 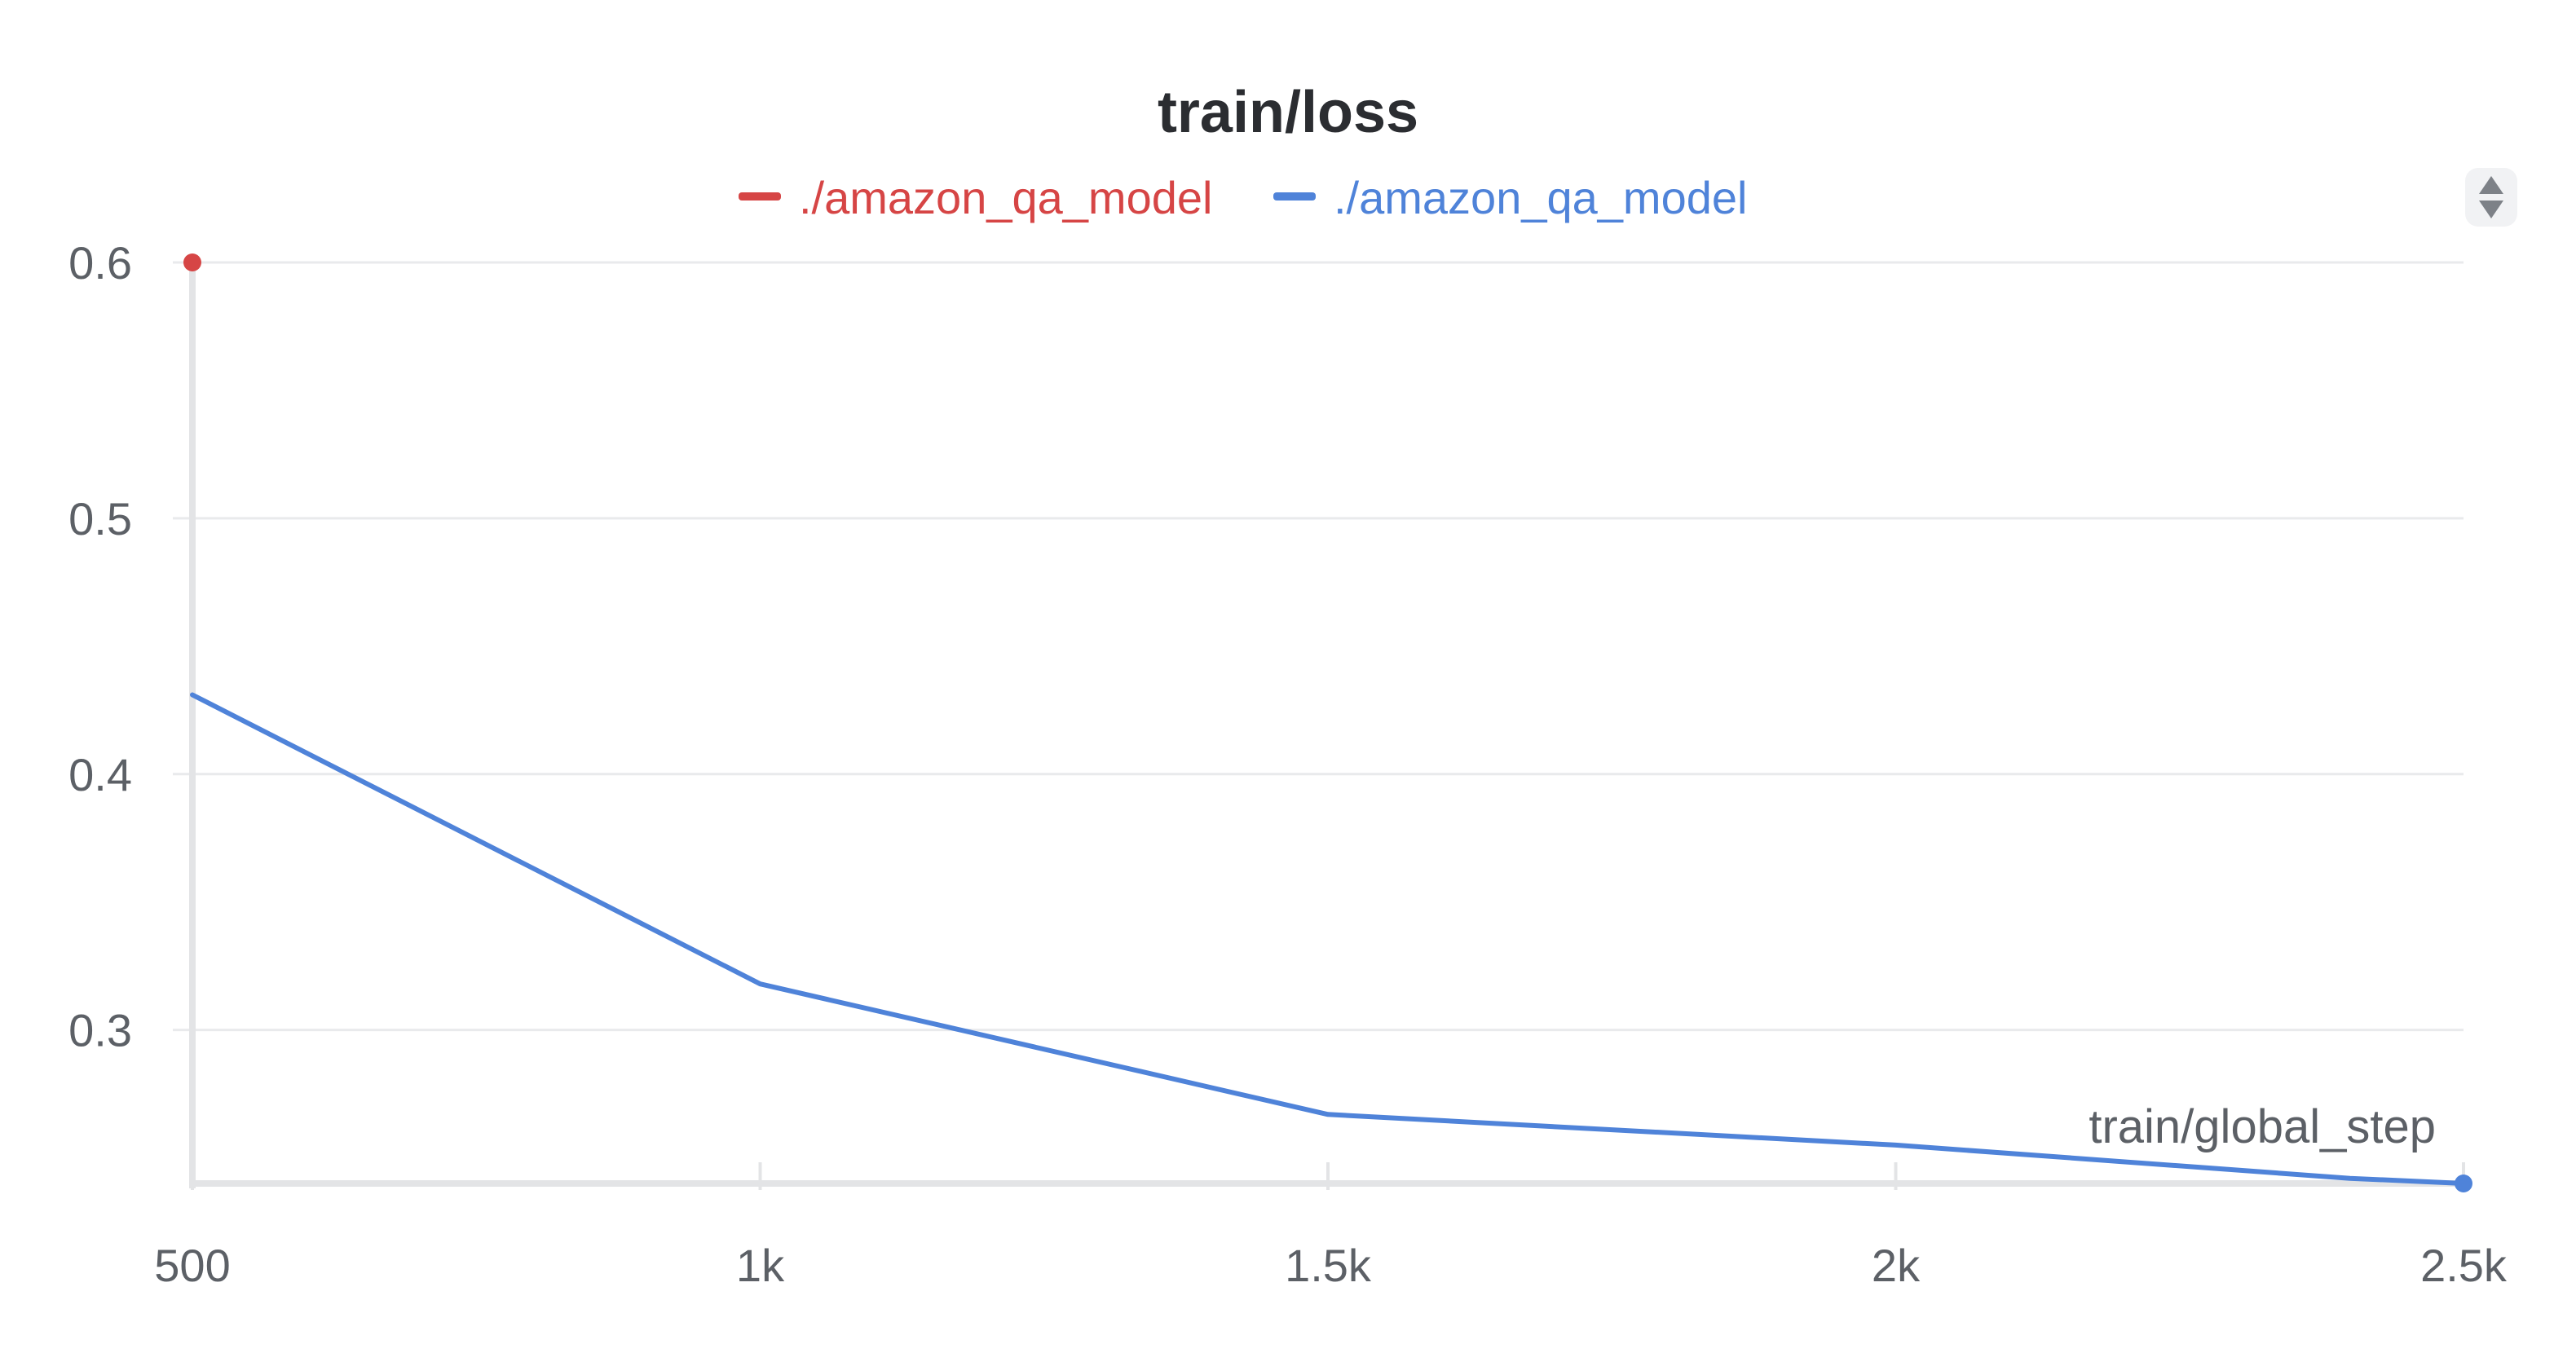 What do you see at coordinates (2262, 1126) in the screenshot?
I see `x-axis-label: train/global_step` at bounding box center [2262, 1126].